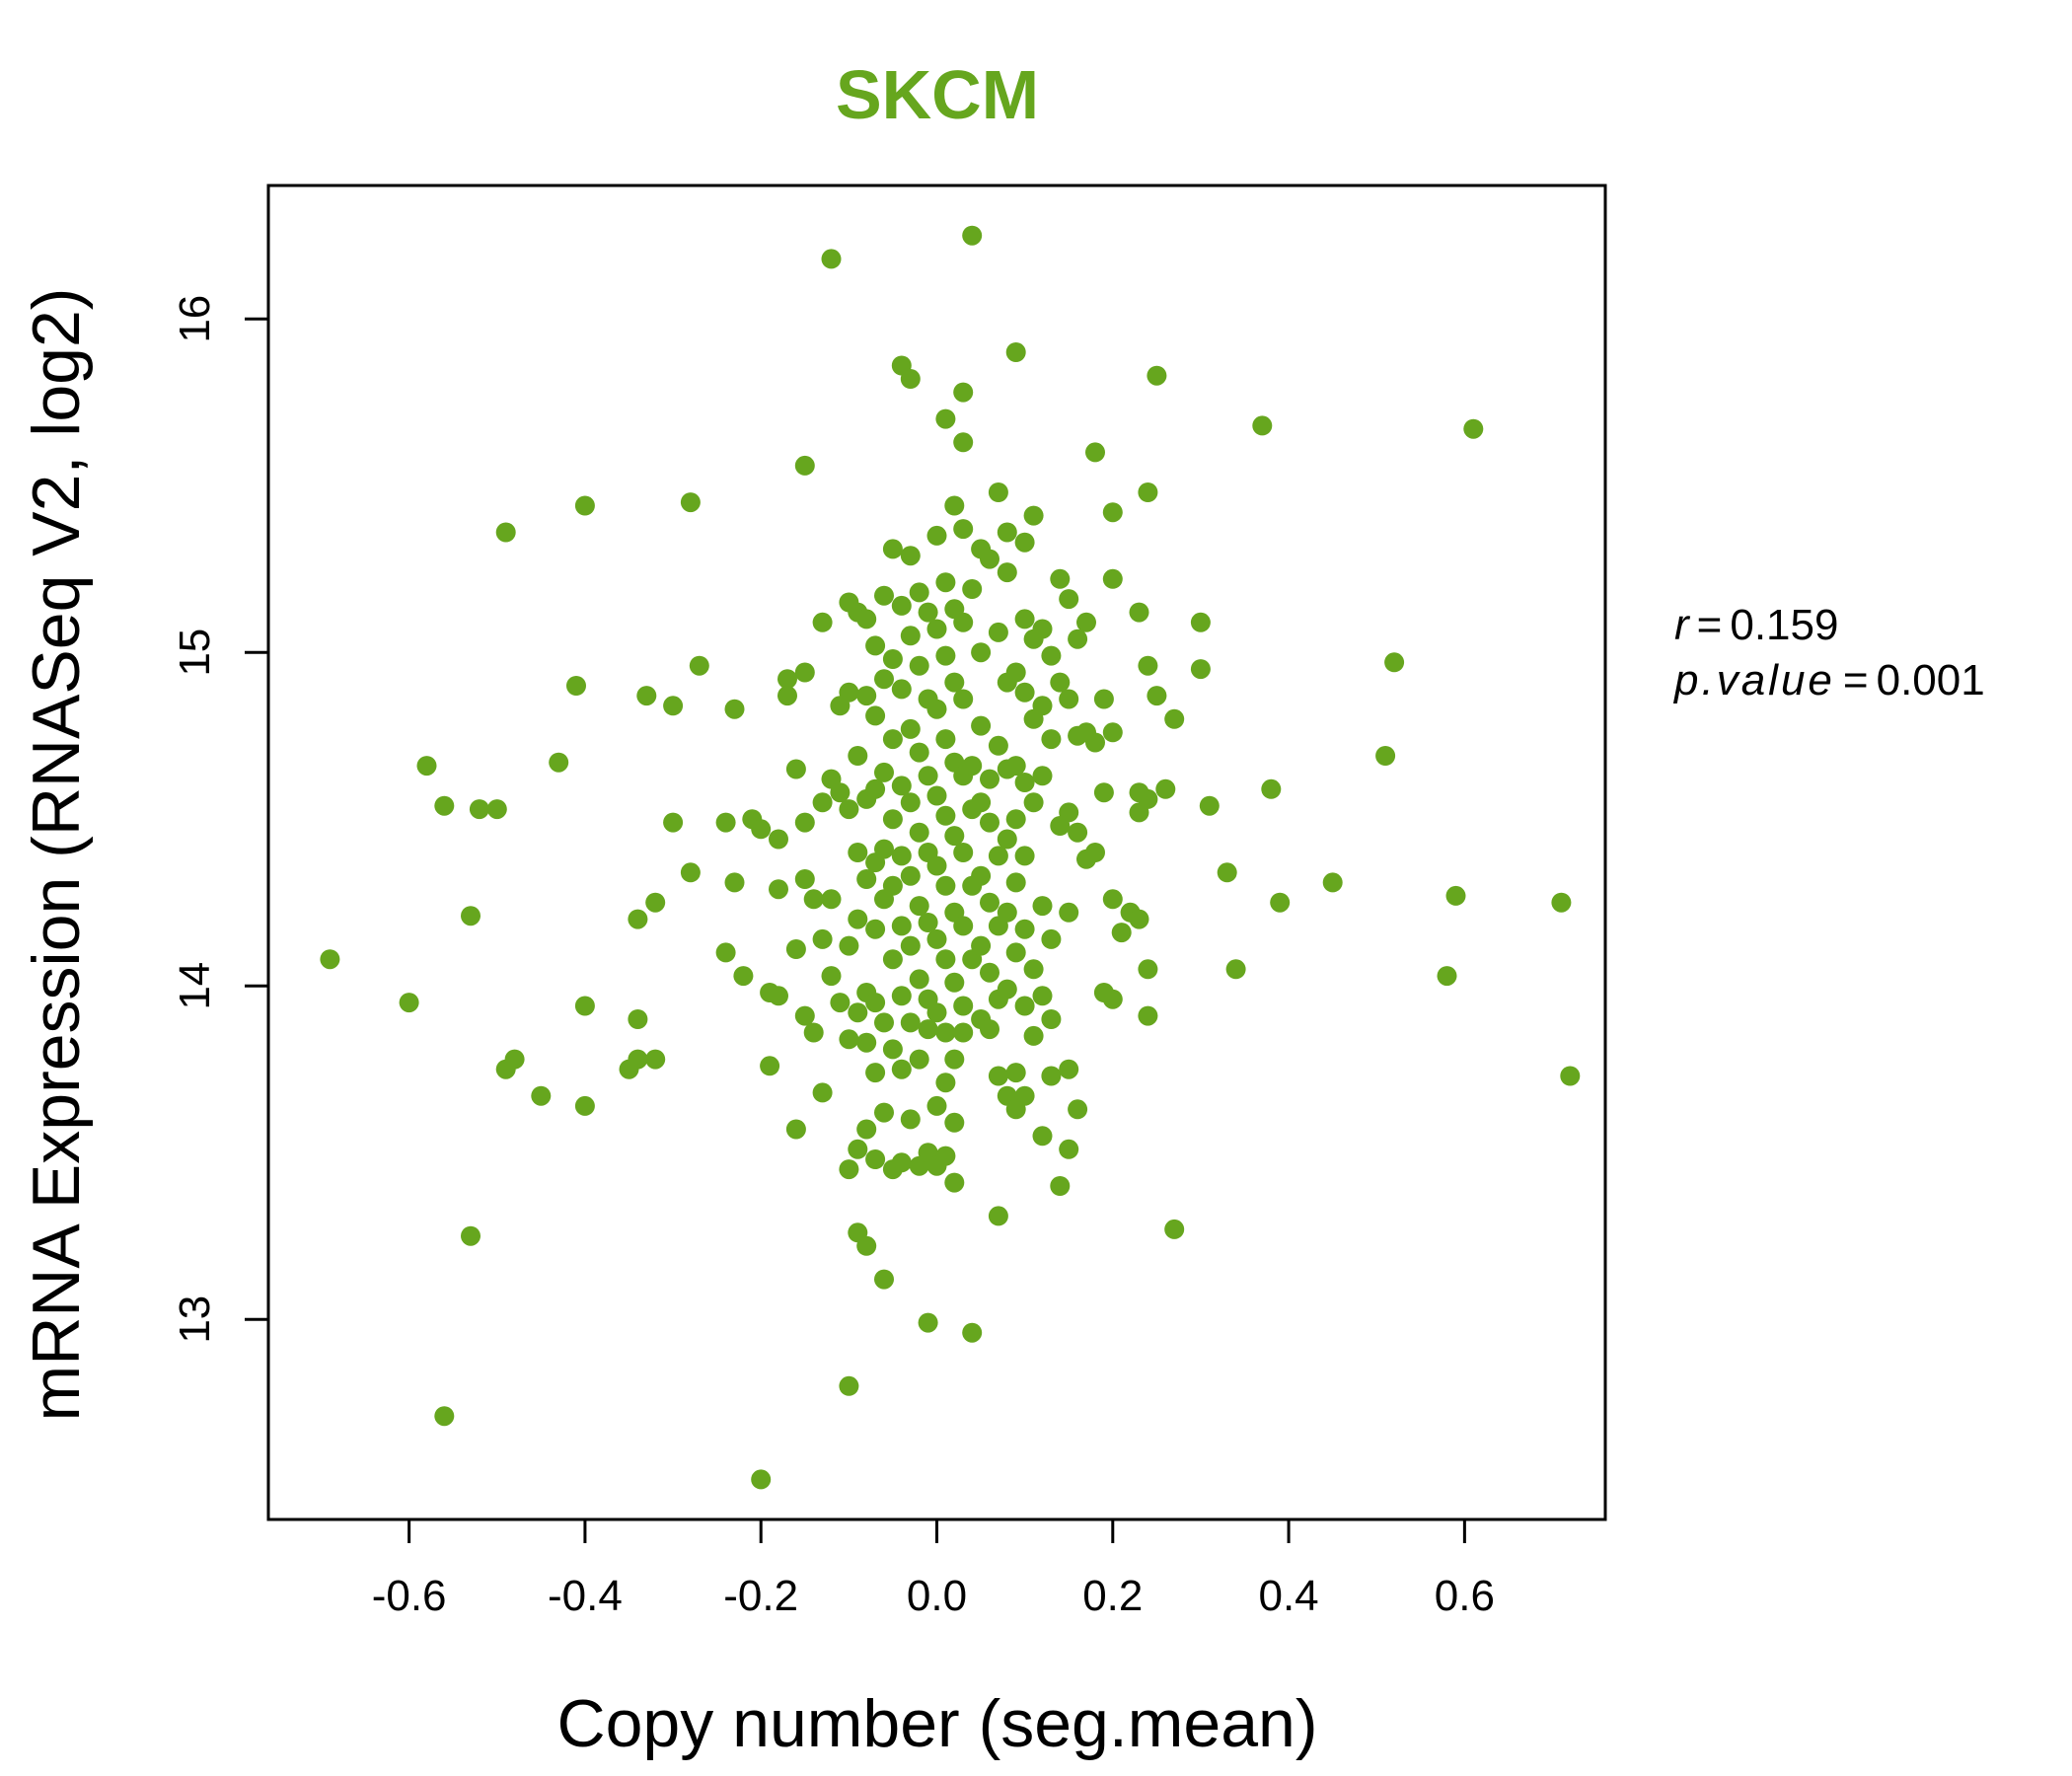 This screenshot has height=1776, width=2072. What do you see at coordinates (761, 1596) in the screenshot?
I see `x-tick-label: -0.2` at bounding box center [761, 1596].